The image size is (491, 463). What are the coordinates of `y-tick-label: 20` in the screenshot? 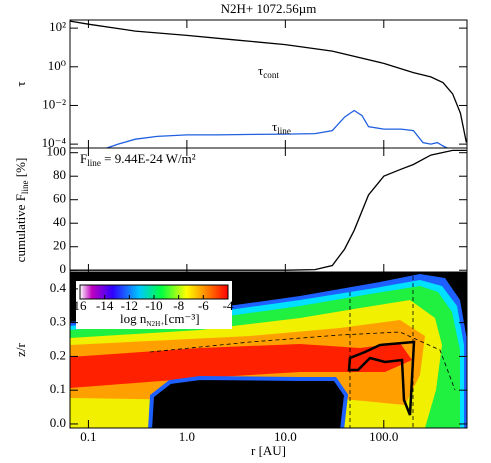 It's located at (59, 245).